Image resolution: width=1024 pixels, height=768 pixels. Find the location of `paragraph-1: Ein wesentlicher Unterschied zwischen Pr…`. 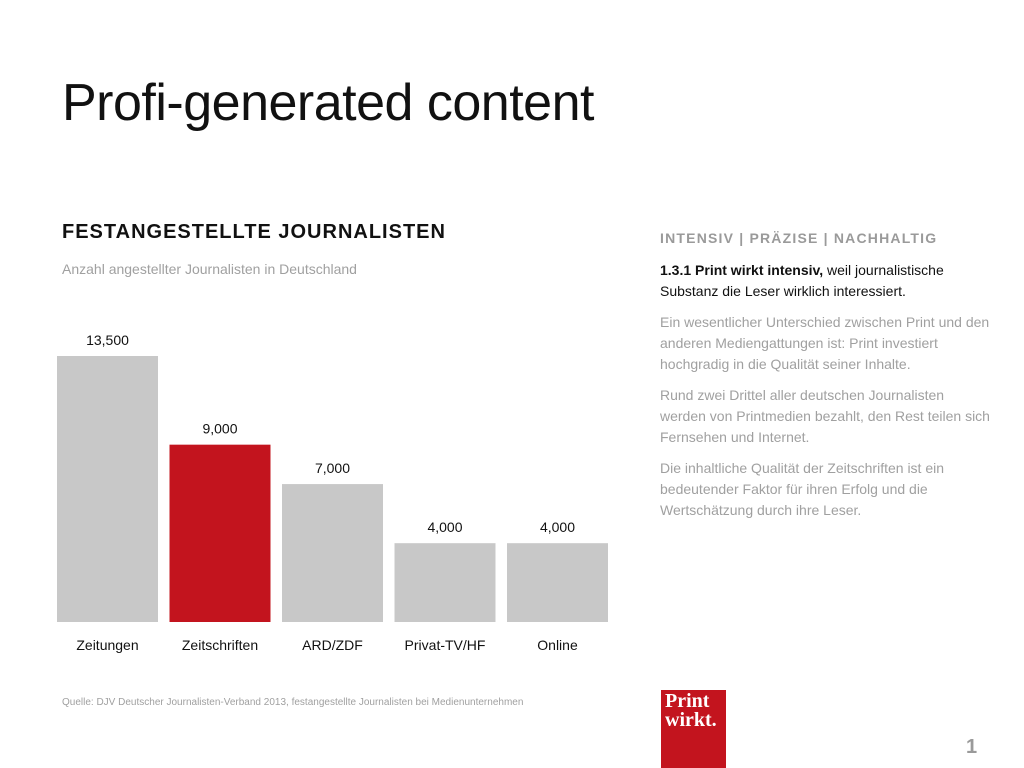

paragraph-1: Ein wesentlicher Unterschied zwischen Pr… is located at coordinates (825, 343).